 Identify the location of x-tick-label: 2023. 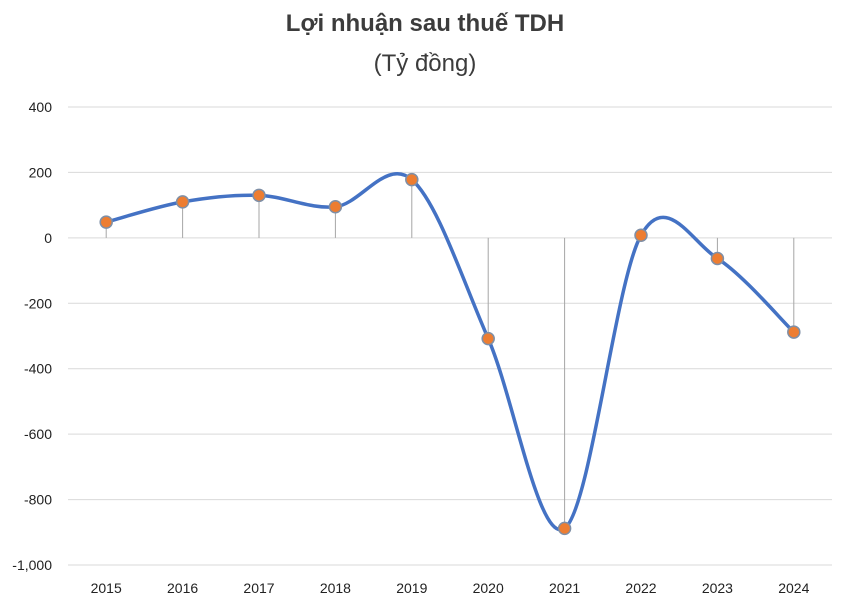
(717, 588).